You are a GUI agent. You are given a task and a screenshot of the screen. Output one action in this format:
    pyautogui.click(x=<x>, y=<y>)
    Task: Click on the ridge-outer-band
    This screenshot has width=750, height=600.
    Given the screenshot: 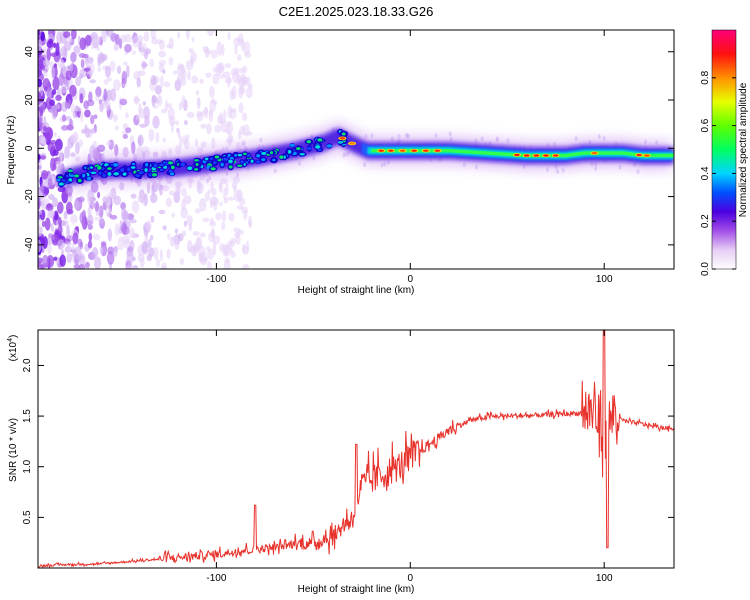 What is the action you would take?
    pyautogui.click(x=367, y=158)
    